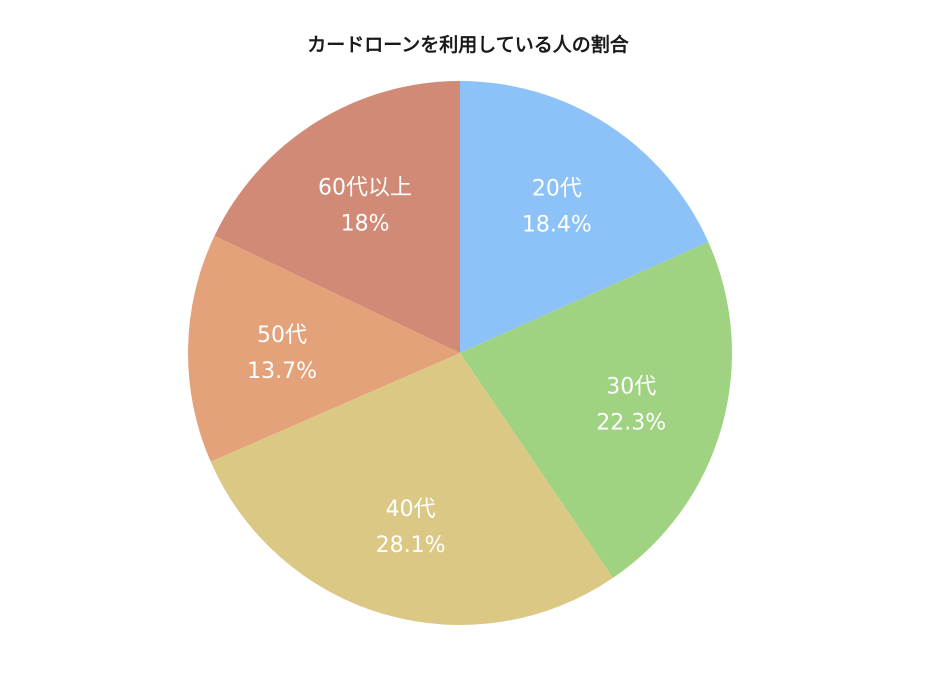  Describe the element at coordinates (365, 223) in the screenshot. I see `slice-value-4: 18%` at that location.